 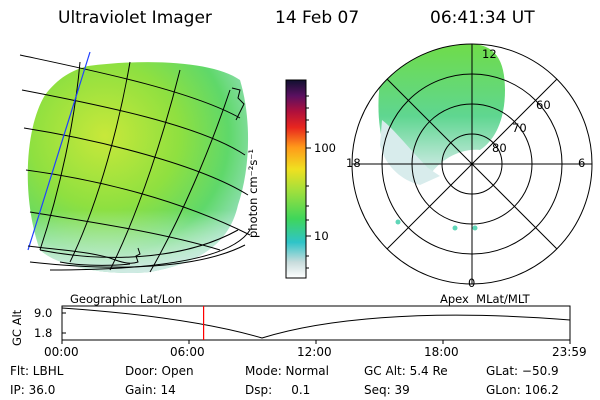 I want to click on colorbar-tick-100: 100, so click(x=325, y=148).